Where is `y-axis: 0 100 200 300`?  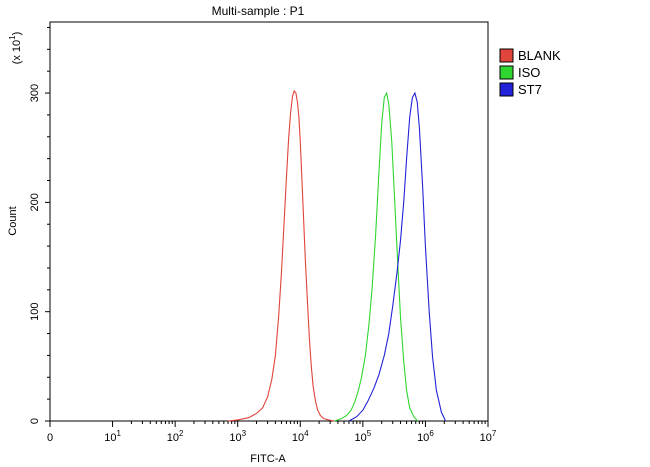 y-axis: 0 100 200 300 is located at coordinates (39, 225).